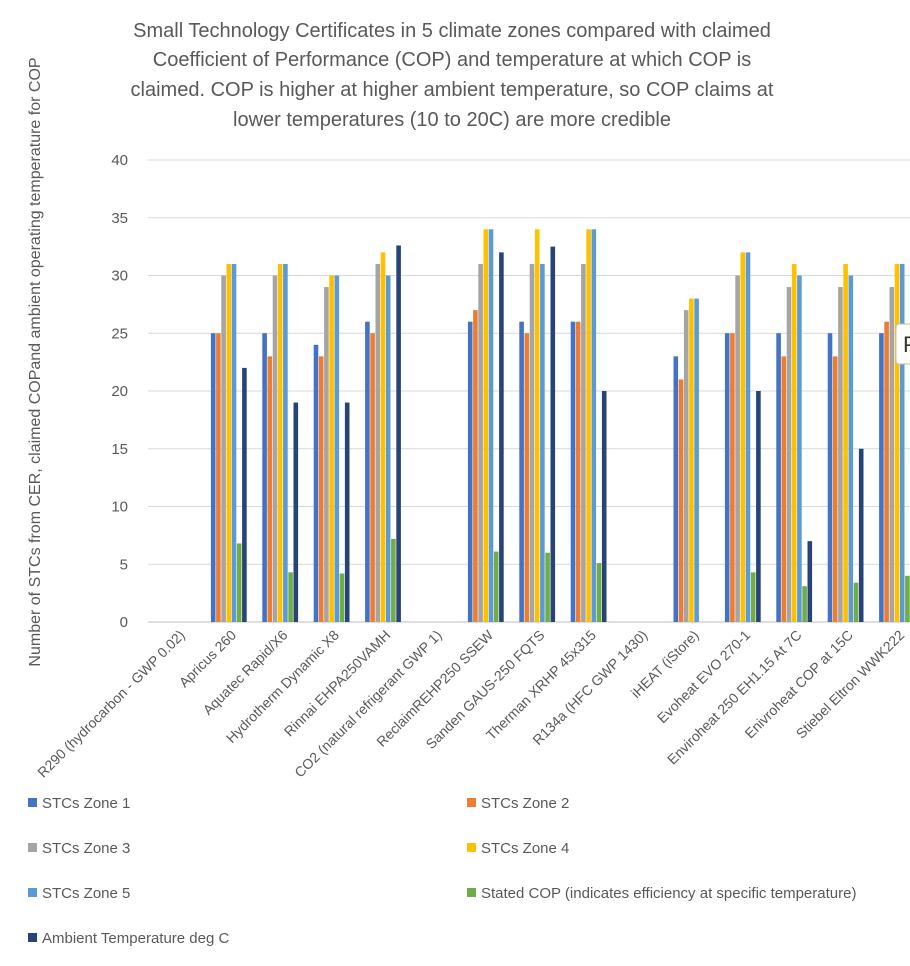 The width and height of the screenshot is (910, 966). I want to click on y-tick-label-15: 15, so click(119, 449).